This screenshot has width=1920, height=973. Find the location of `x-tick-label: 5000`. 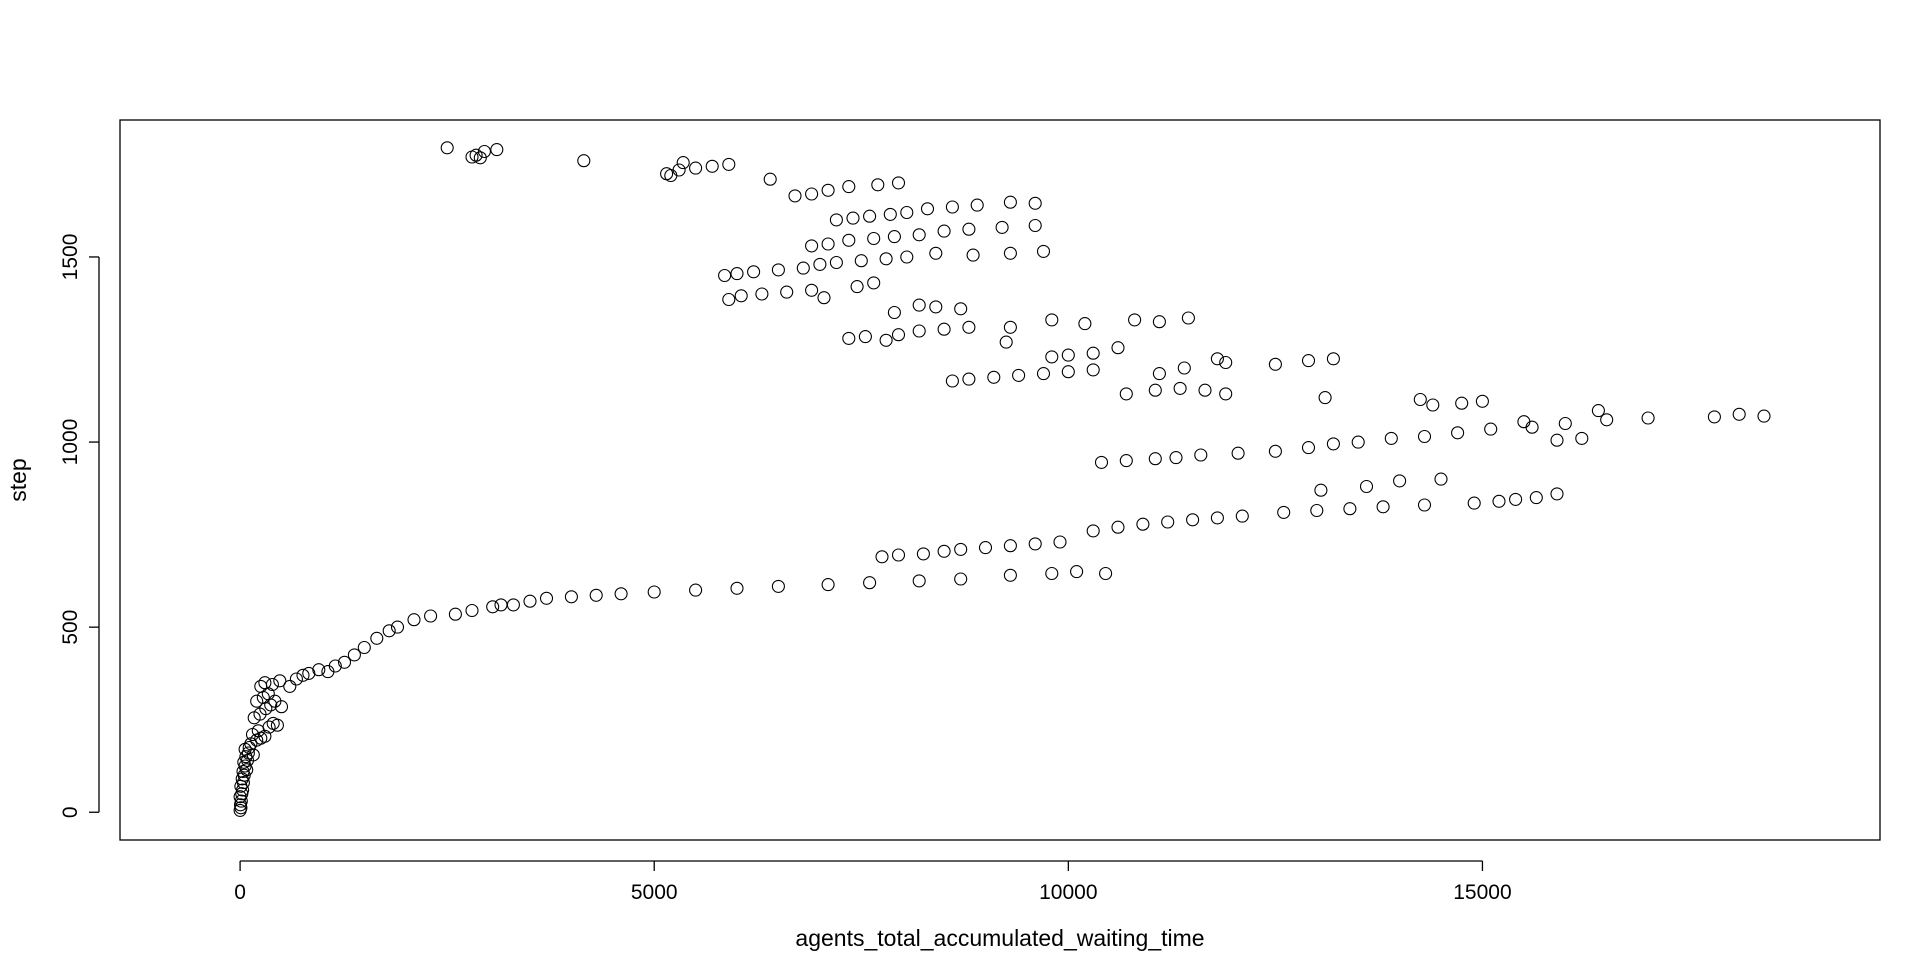

x-tick-label: 5000 is located at coordinates (654, 892).